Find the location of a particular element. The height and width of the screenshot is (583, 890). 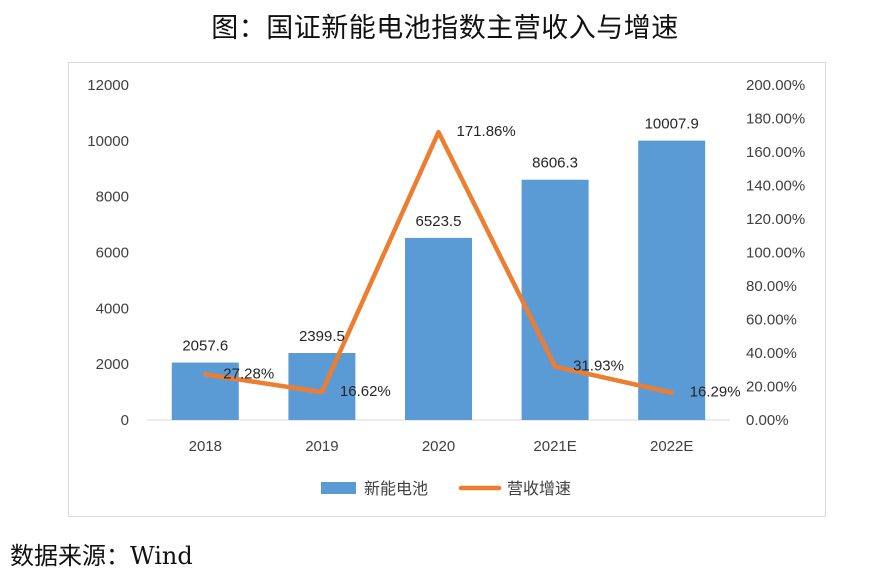

left-axis: 0 2000 4000 6000 8000 10000 12000 is located at coordinates (108, 253).